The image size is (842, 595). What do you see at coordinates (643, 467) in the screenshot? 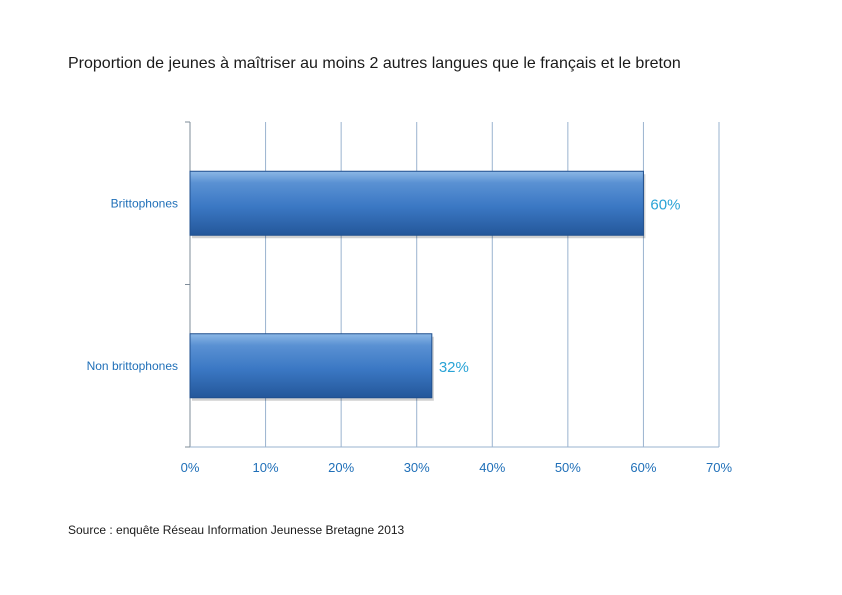
I see `x-tick-label: 60%` at bounding box center [643, 467].